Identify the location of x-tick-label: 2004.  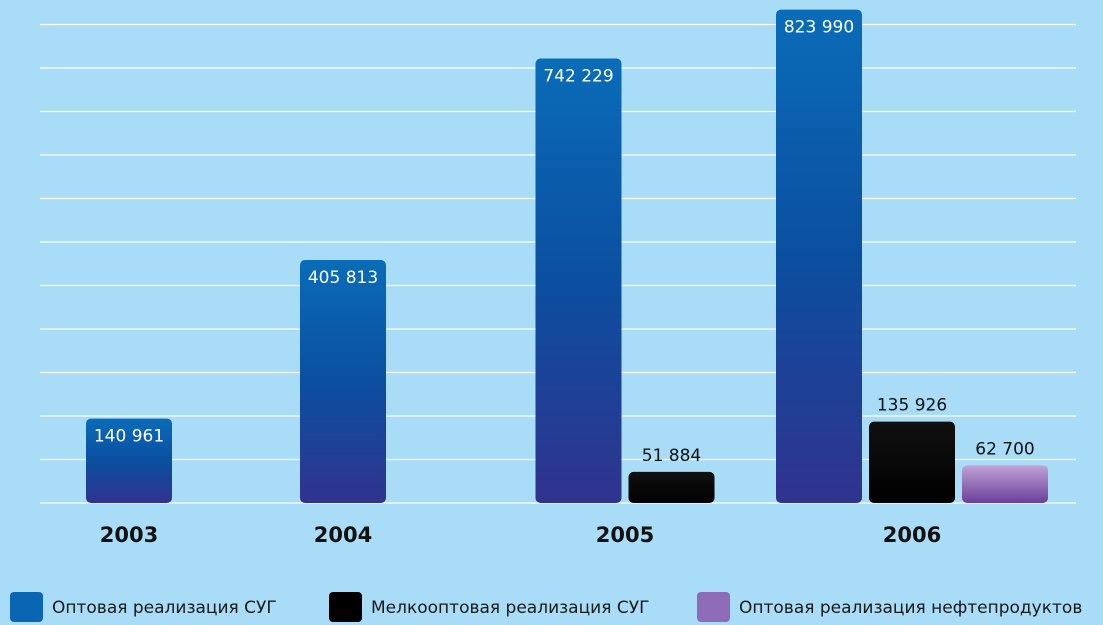
(343, 535).